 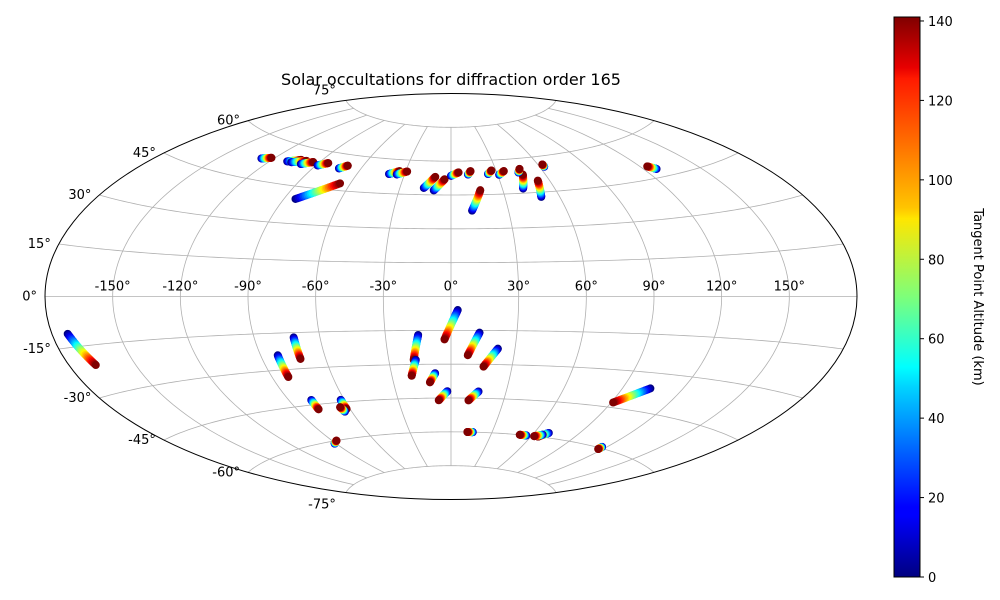 I want to click on latitude-tick-label: 15°, so click(x=39, y=244).